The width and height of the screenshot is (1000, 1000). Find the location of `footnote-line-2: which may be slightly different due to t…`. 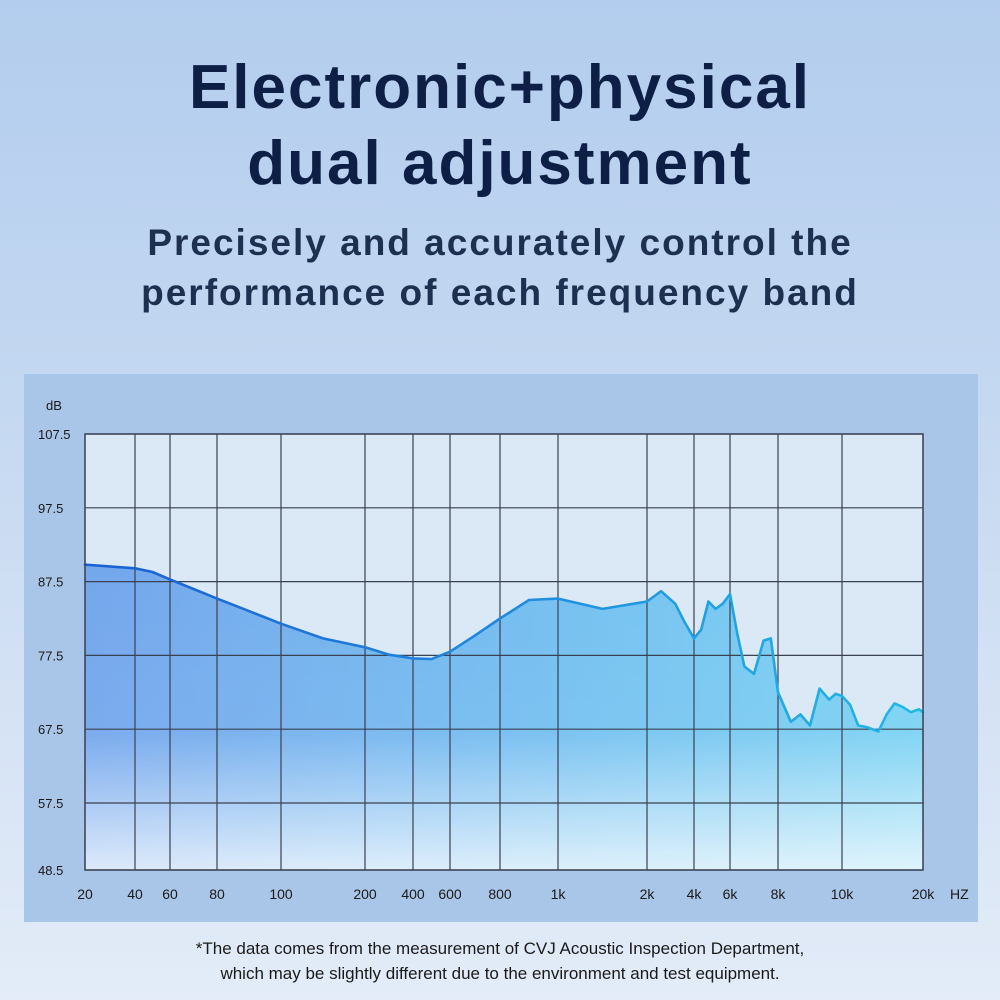

footnote-line-2: which may be slightly different due to t… is located at coordinates (500, 973).